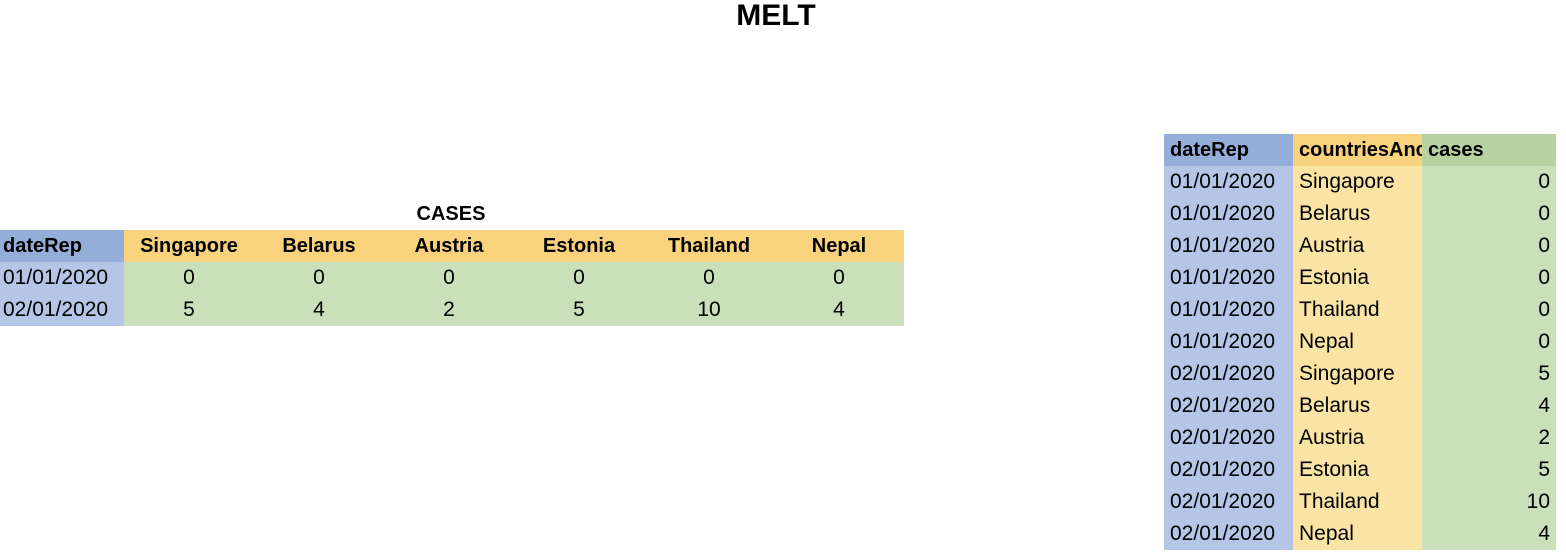 The height and width of the screenshot is (560, 1566). What do you see at coordinates (62, 278) in the screenshot?
I see `wide-cell-date: 01/01/2020` at bounding box center [62, 278].